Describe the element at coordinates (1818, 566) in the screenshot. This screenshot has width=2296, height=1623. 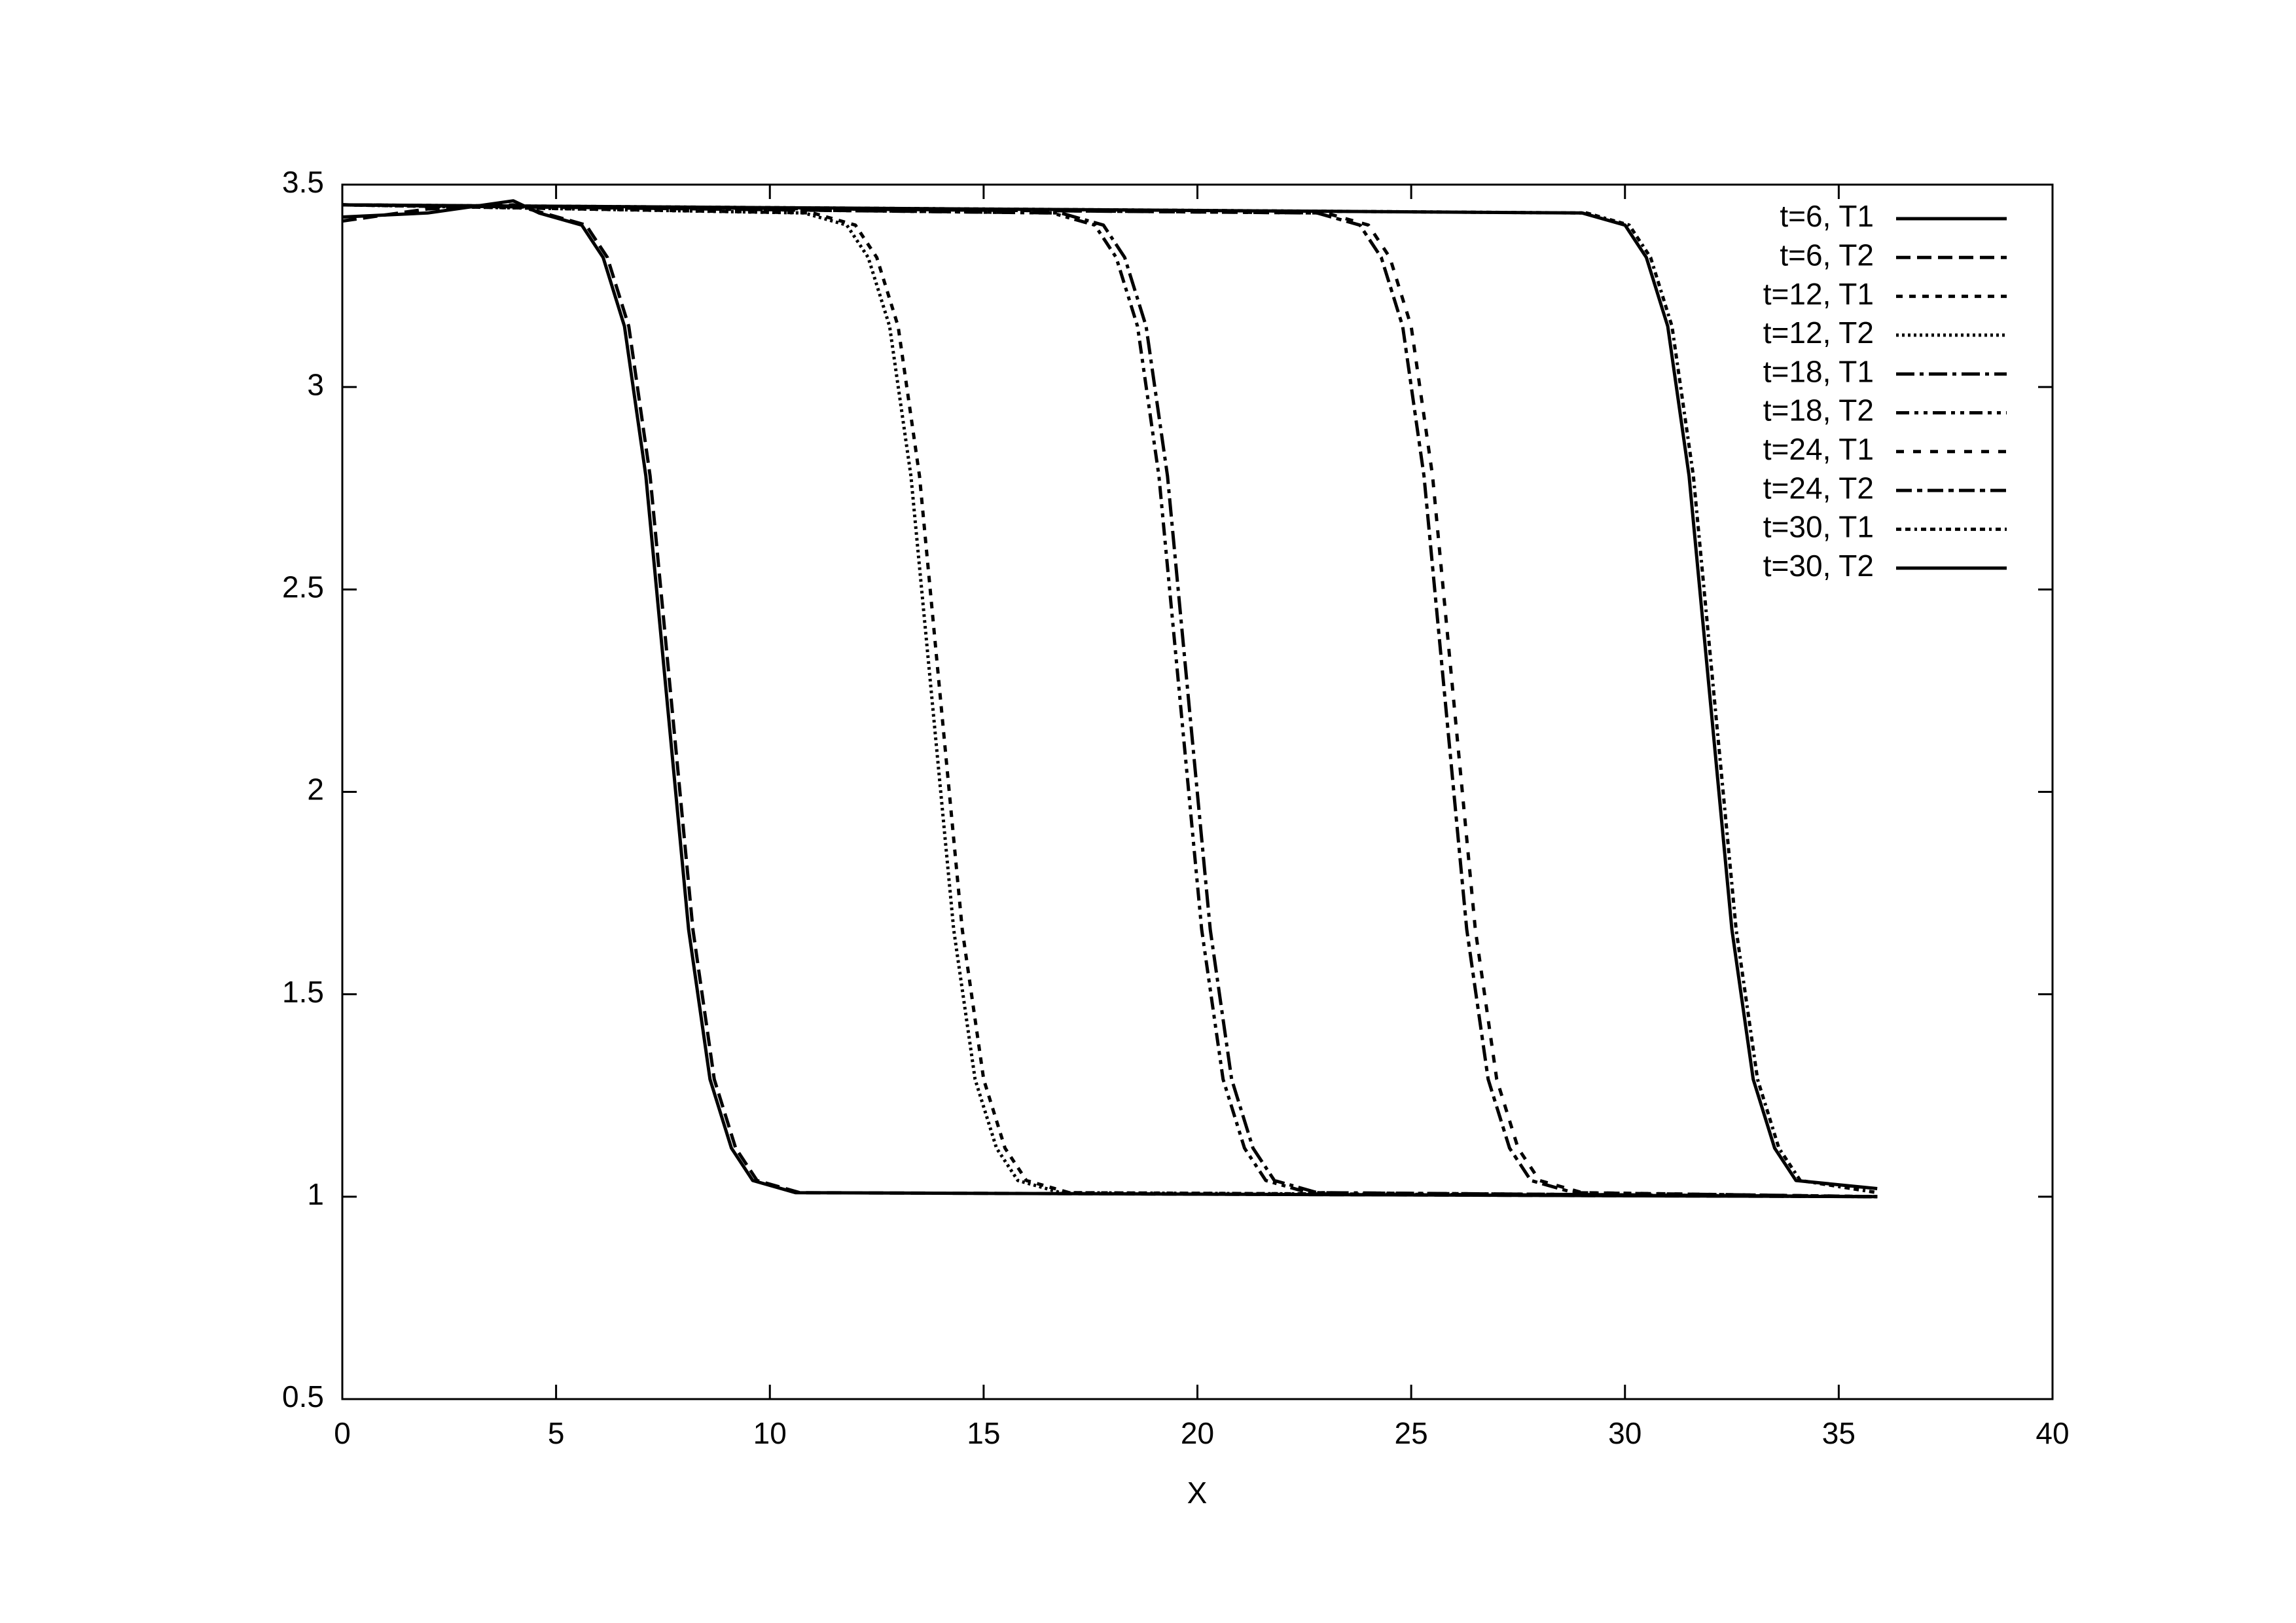
I see `legend-label: t=30, T2` at that location.